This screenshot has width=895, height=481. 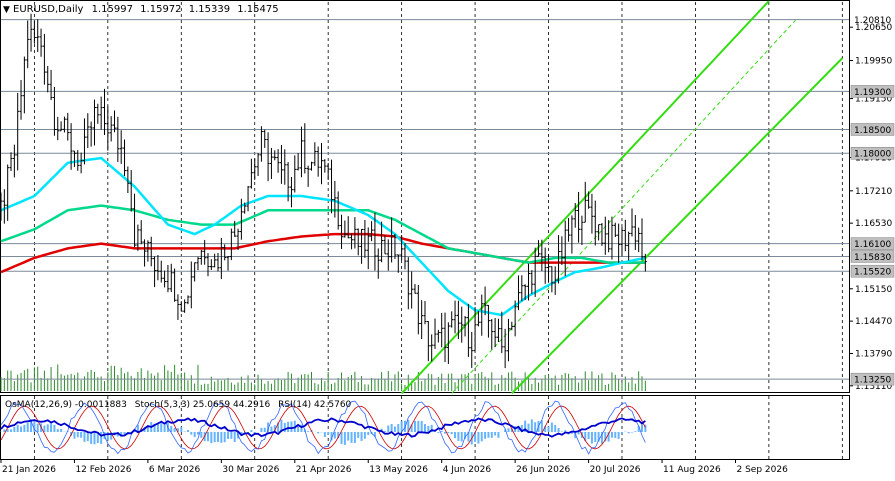 I want to click on time-tick-label: 12 Feb 2026, so click(x=103, y=470).